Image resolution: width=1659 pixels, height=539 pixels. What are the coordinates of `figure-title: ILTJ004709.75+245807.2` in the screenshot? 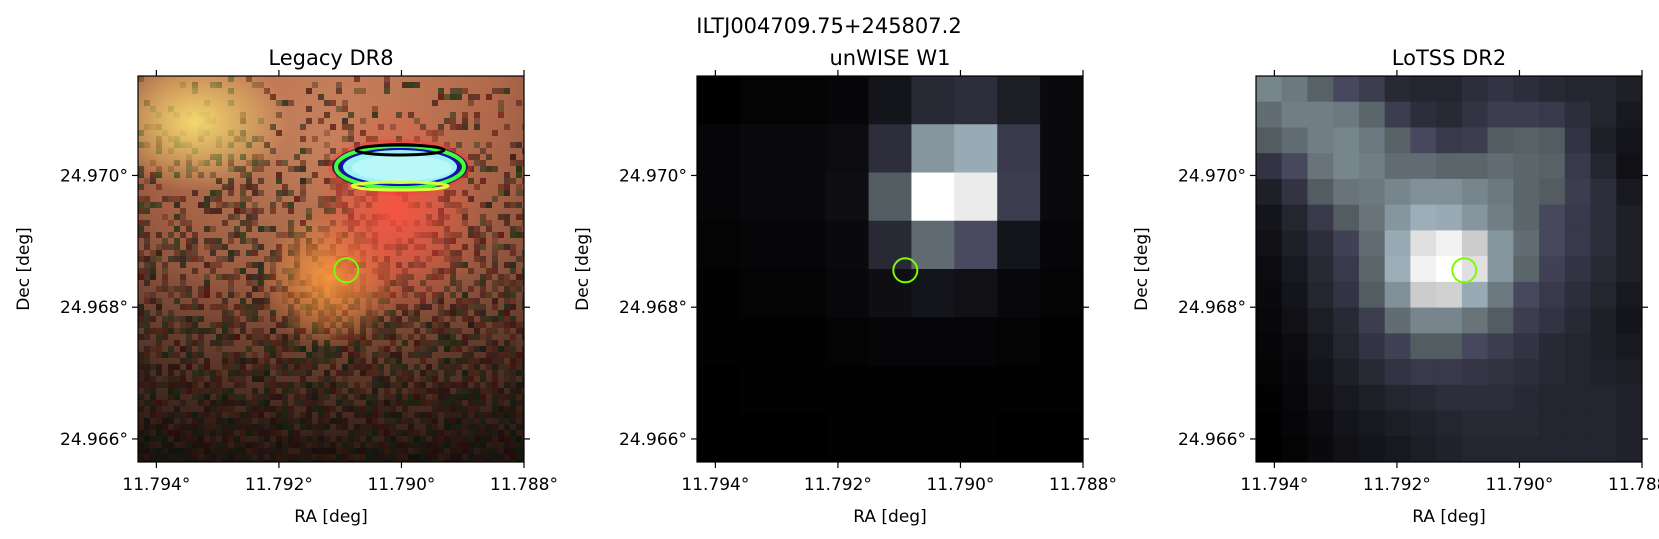 It's located at (828, 26).